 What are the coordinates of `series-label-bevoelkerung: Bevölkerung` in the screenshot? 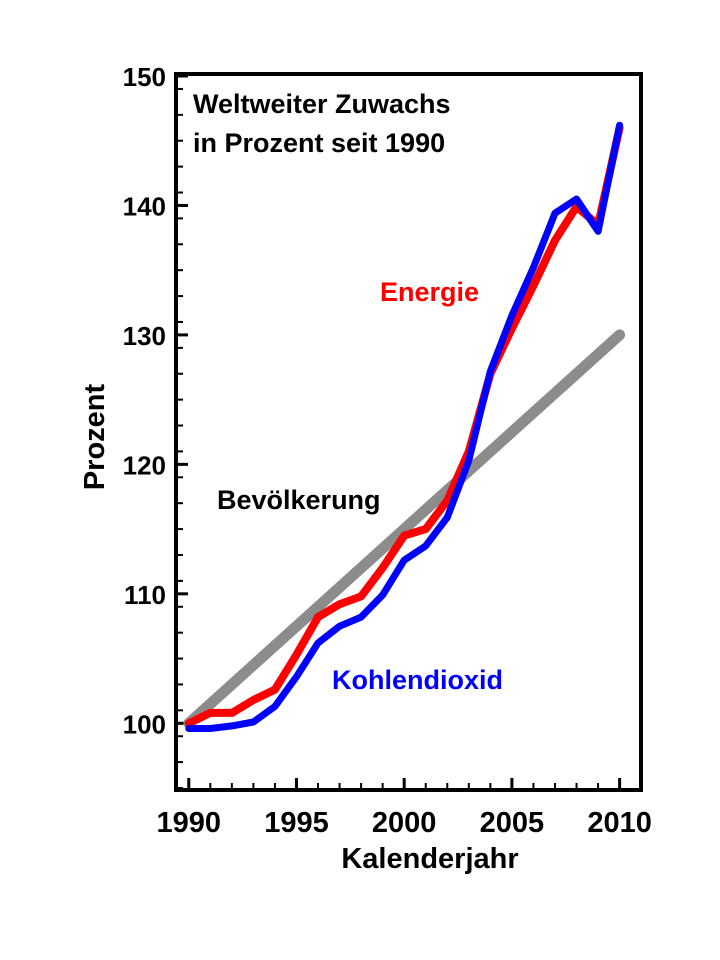 It's located at (299, 500).